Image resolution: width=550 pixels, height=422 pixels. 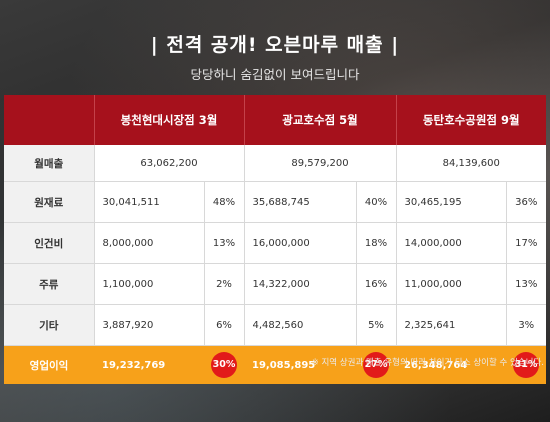 What do you see at coordinates (299, 243) in the screenshot?
I see `cost-value: 16,000,000` at bounding box center [299, 243].